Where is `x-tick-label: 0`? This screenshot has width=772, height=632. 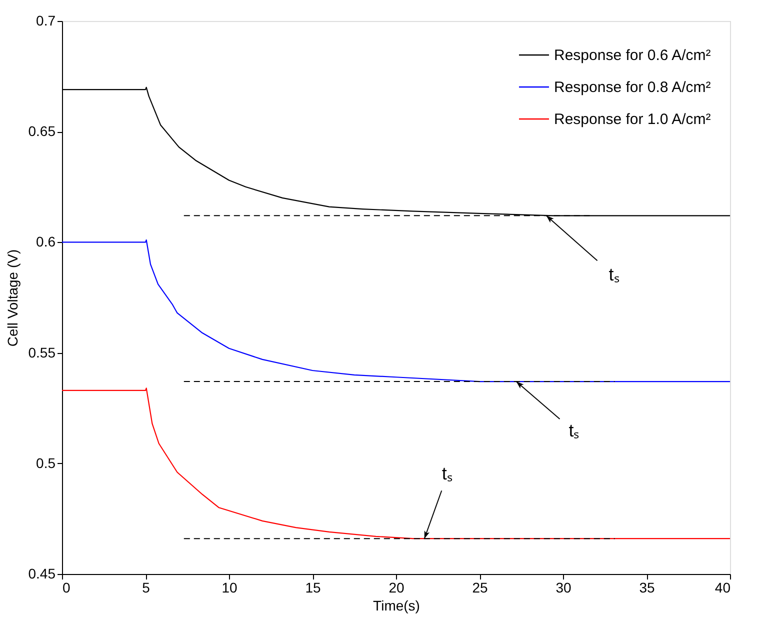
x-tick-label: 0 is located at coordinates (66, 588).